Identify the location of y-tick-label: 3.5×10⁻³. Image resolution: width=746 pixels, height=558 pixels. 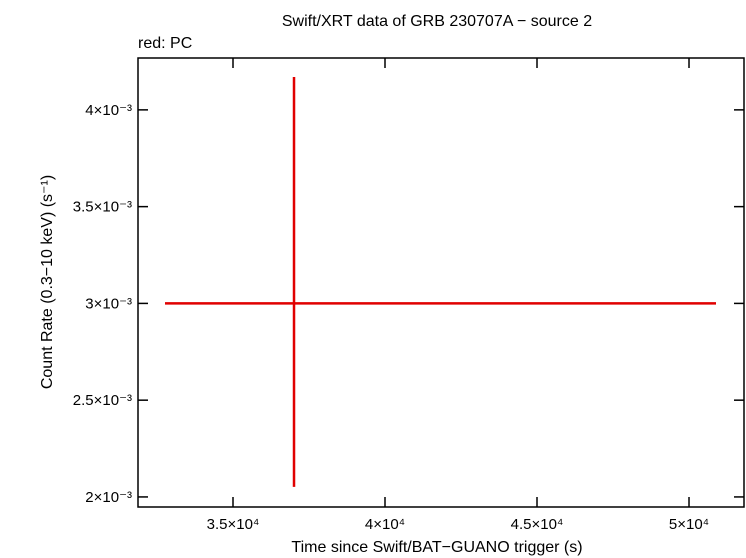
(102, 207).